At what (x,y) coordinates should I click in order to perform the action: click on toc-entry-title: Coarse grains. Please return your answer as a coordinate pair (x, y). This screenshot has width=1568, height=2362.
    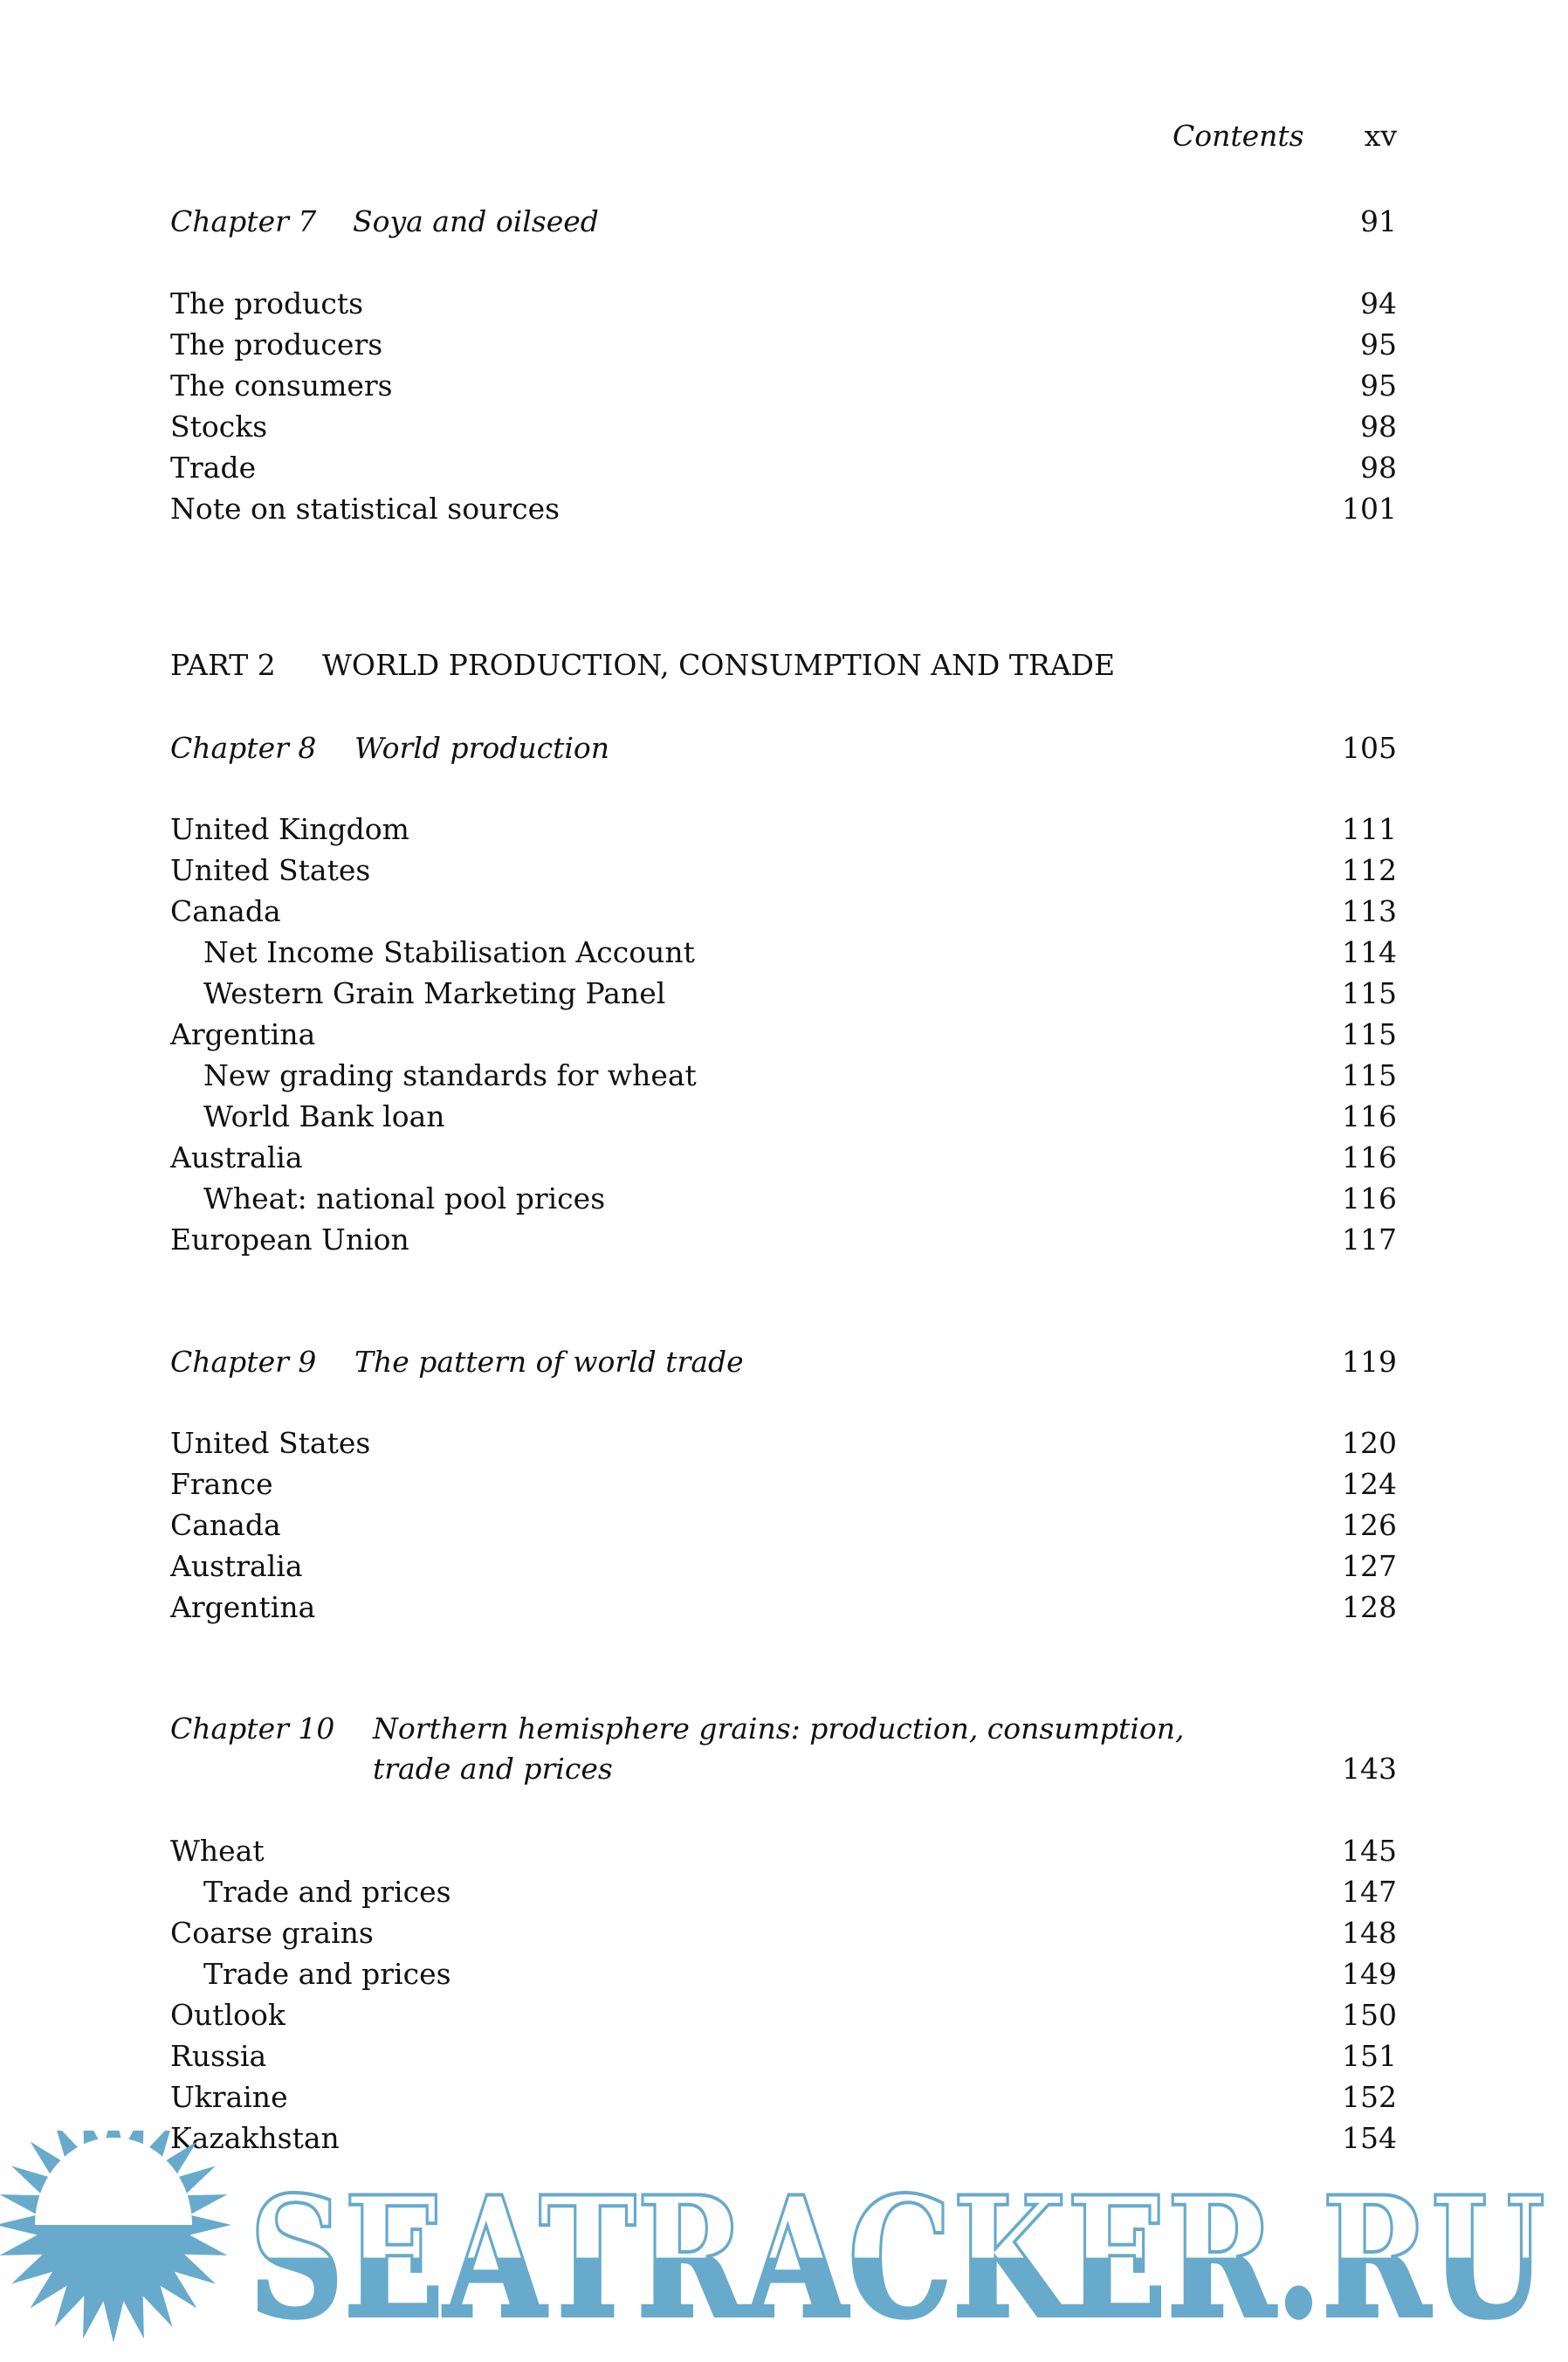
    Looking at the image, I should click on (272, 1933).